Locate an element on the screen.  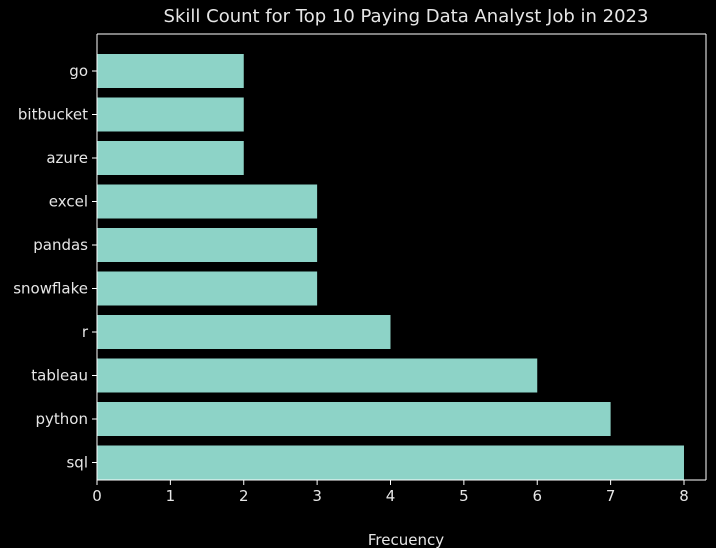
y-tick-label: sql is located at coordinates (77, 463).